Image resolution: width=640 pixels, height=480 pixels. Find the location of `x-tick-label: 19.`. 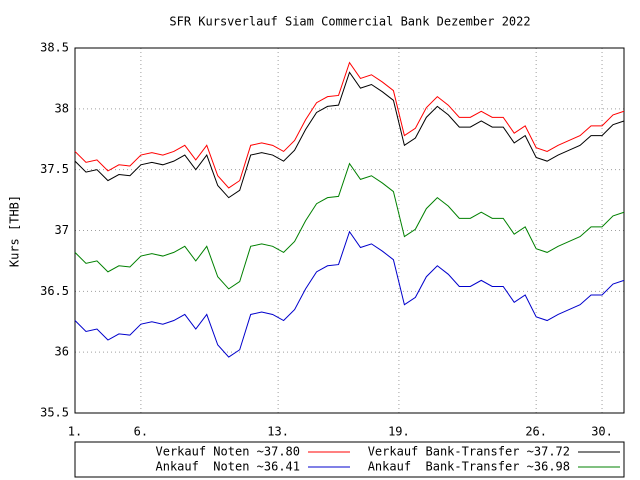

x-tick-label: 19. is located at coordinates (399, 432).